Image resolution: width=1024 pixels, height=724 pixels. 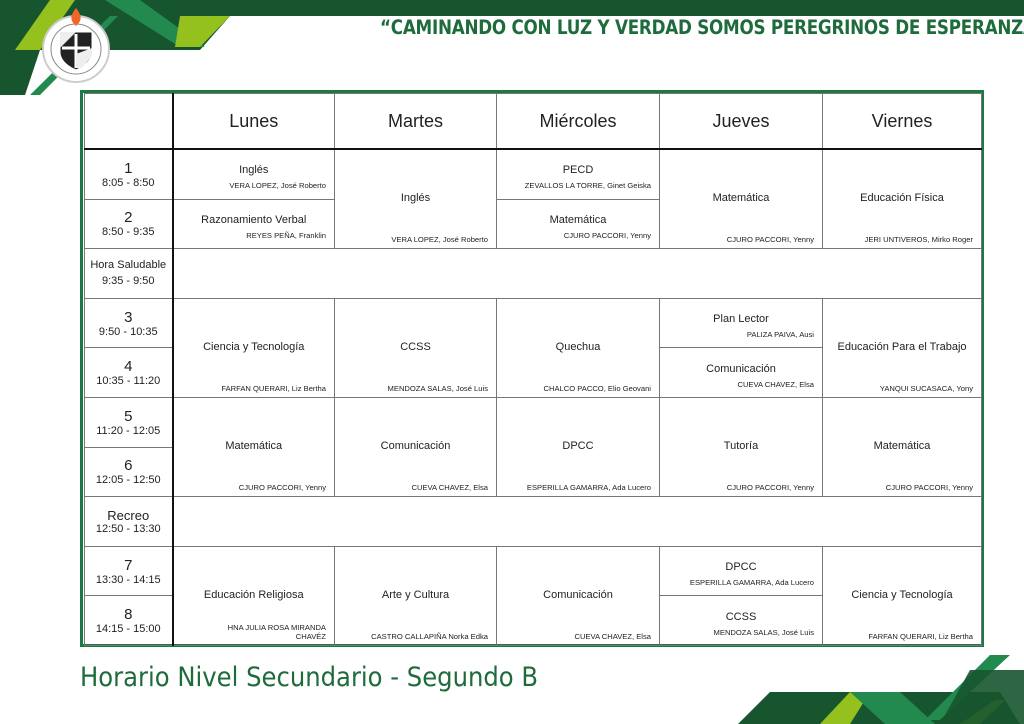 I want to click on period-cell: Hora Saludable 9:35 - 9:50, so click(x=129, y=273).